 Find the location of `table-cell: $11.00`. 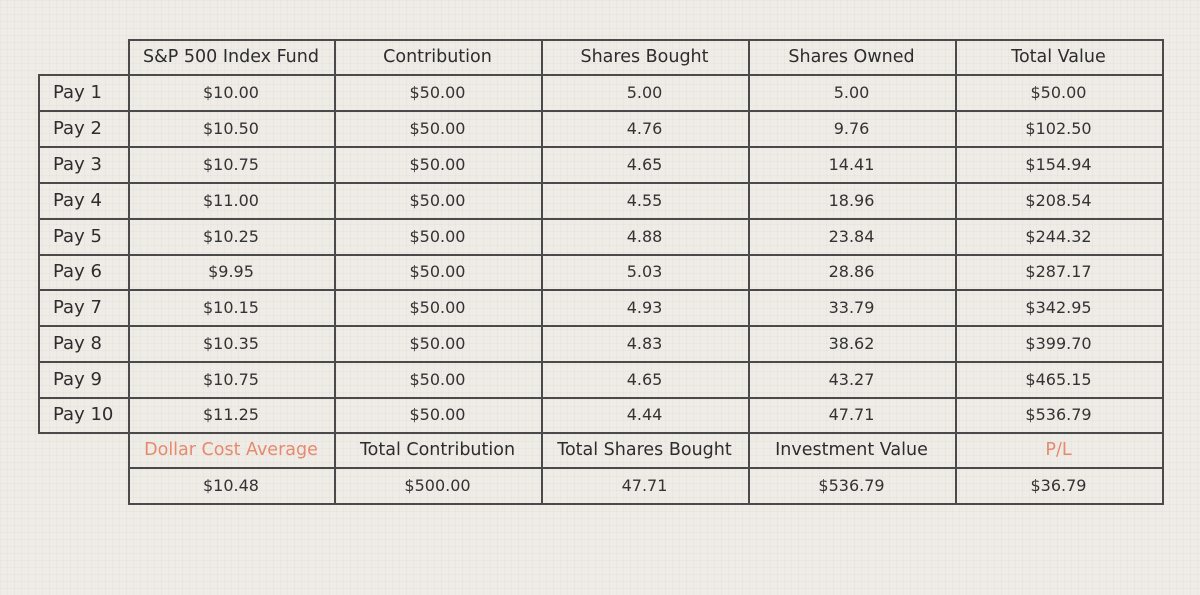

table-cell: $11.00 is located at coordinates (231, 200).